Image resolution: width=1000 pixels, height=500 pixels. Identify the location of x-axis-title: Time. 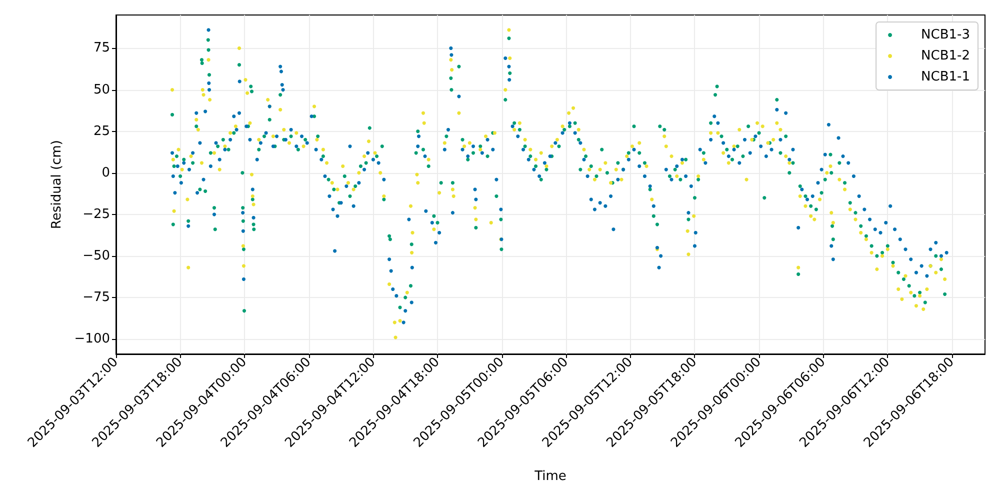
(550, 476).